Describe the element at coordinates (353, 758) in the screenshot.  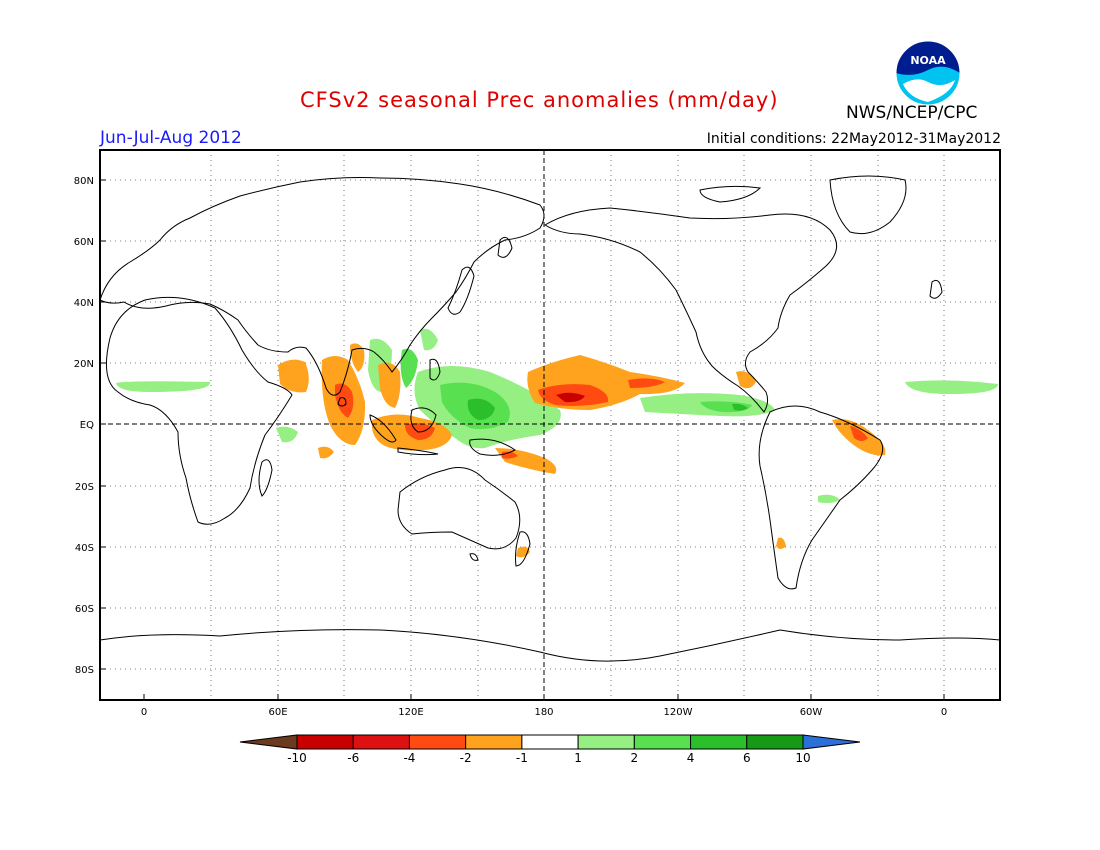
I see `colorbar-label: -6` at that location.